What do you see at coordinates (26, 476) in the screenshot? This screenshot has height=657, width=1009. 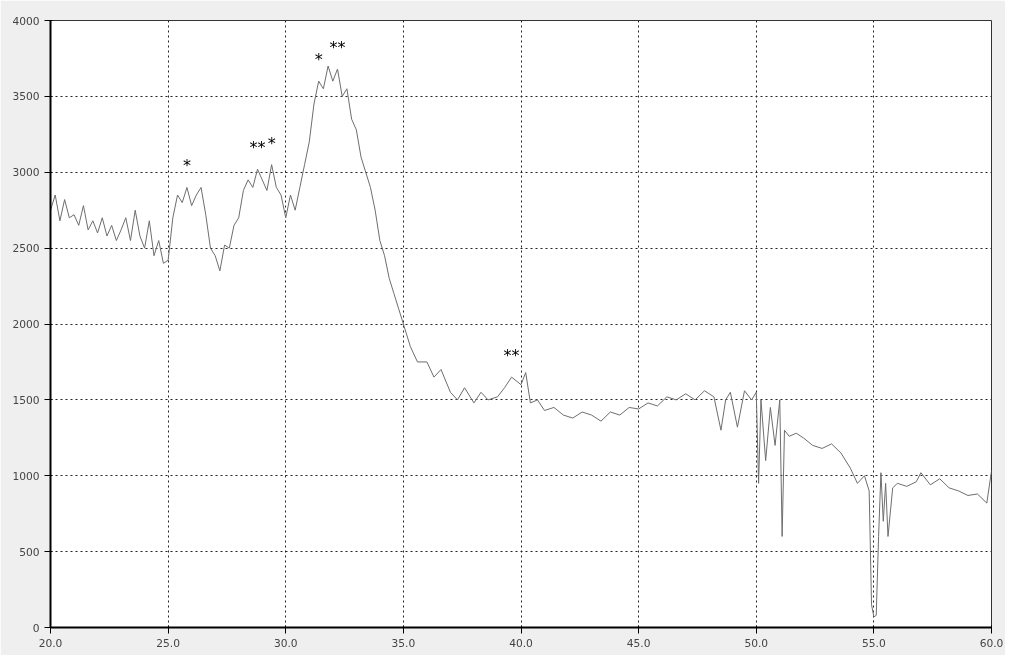 I see `y-tick-label: 1000` at bounding box center [26, 476].